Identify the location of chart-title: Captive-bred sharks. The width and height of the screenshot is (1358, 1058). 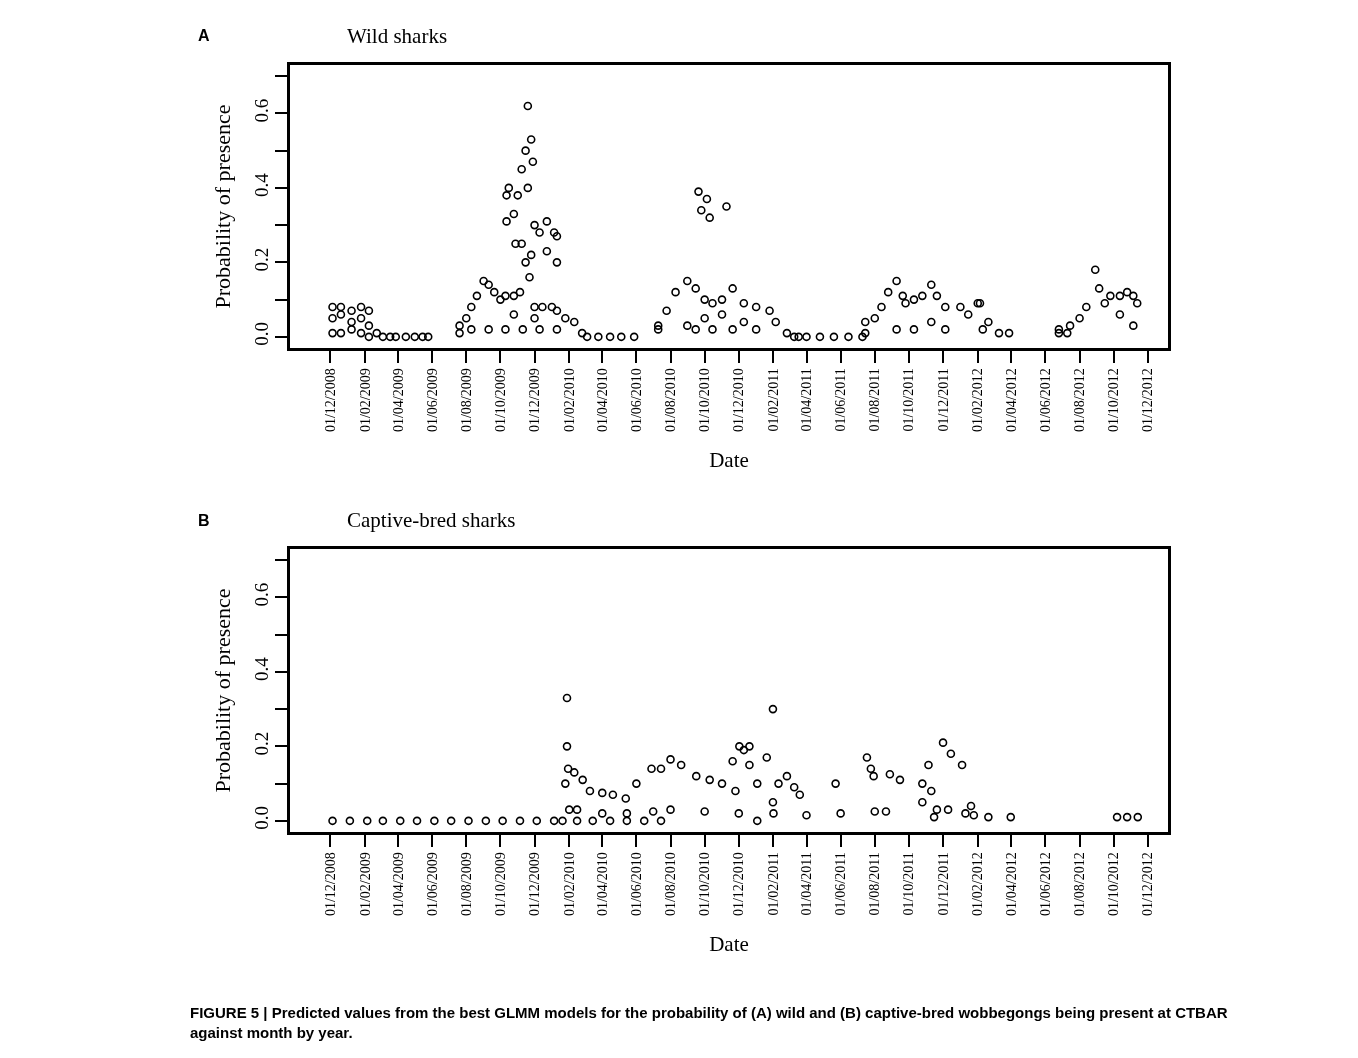
(431, 520).